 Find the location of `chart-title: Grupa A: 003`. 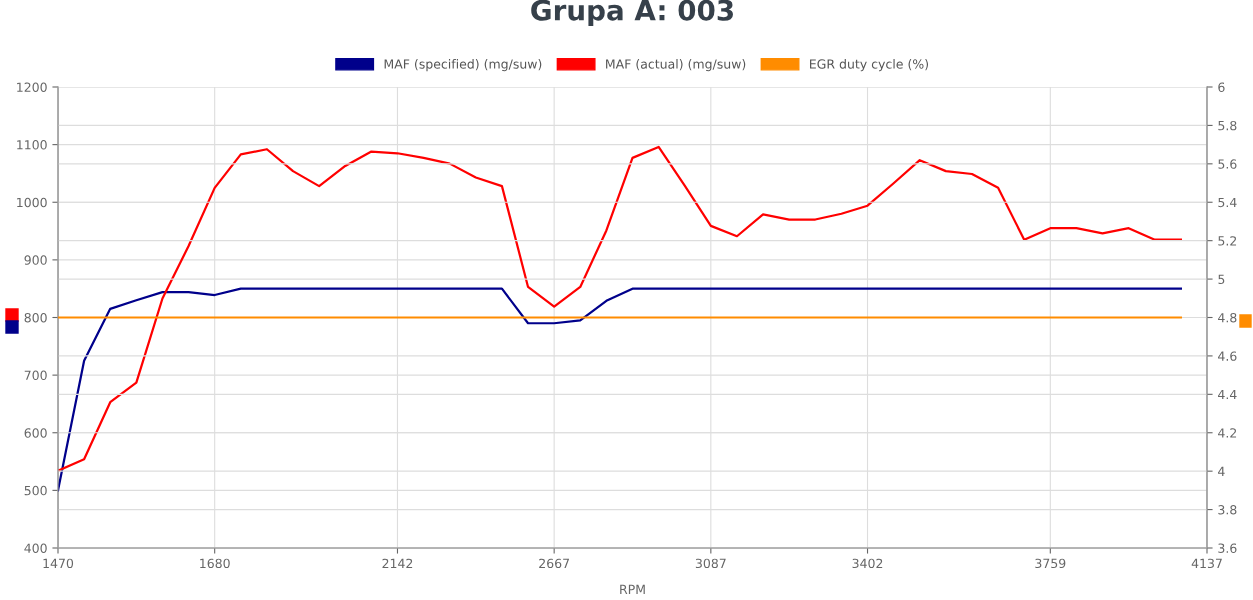

chart-title: Grupa A: 003 is located at coordinates (632, 13).